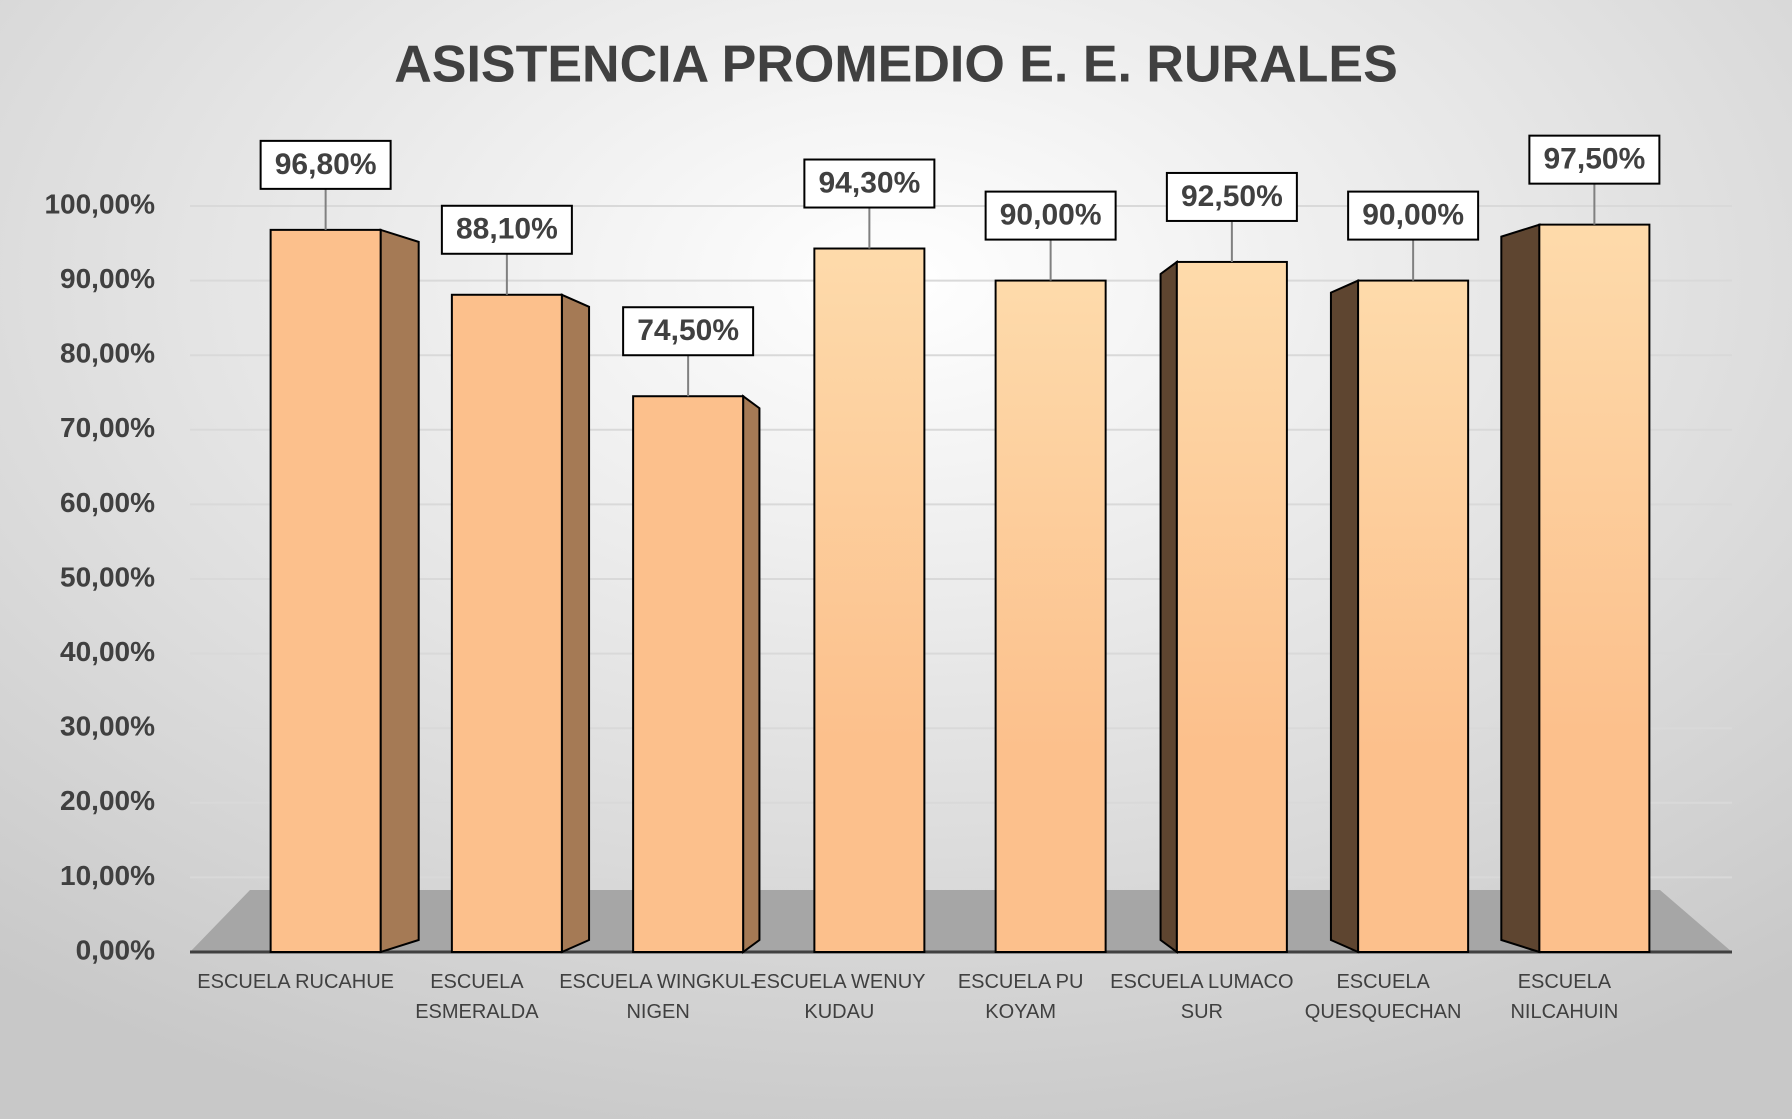 The image size is (1792, 1119). I want to click on y-tick-label: 0,00%, so click(115, 949).